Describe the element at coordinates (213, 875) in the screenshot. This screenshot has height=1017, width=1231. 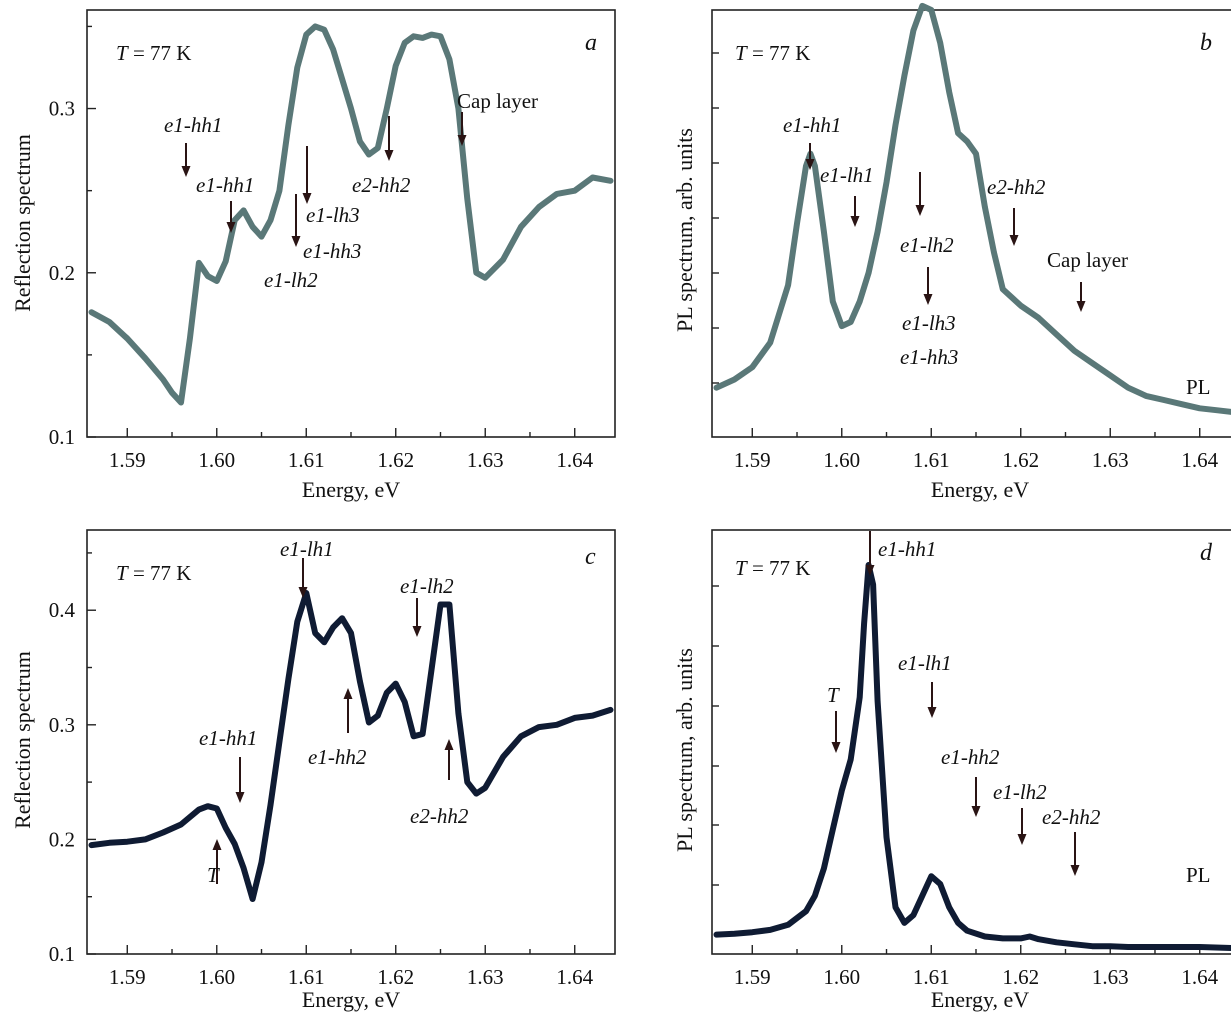
I see `annotation-t-c: T` at that location.